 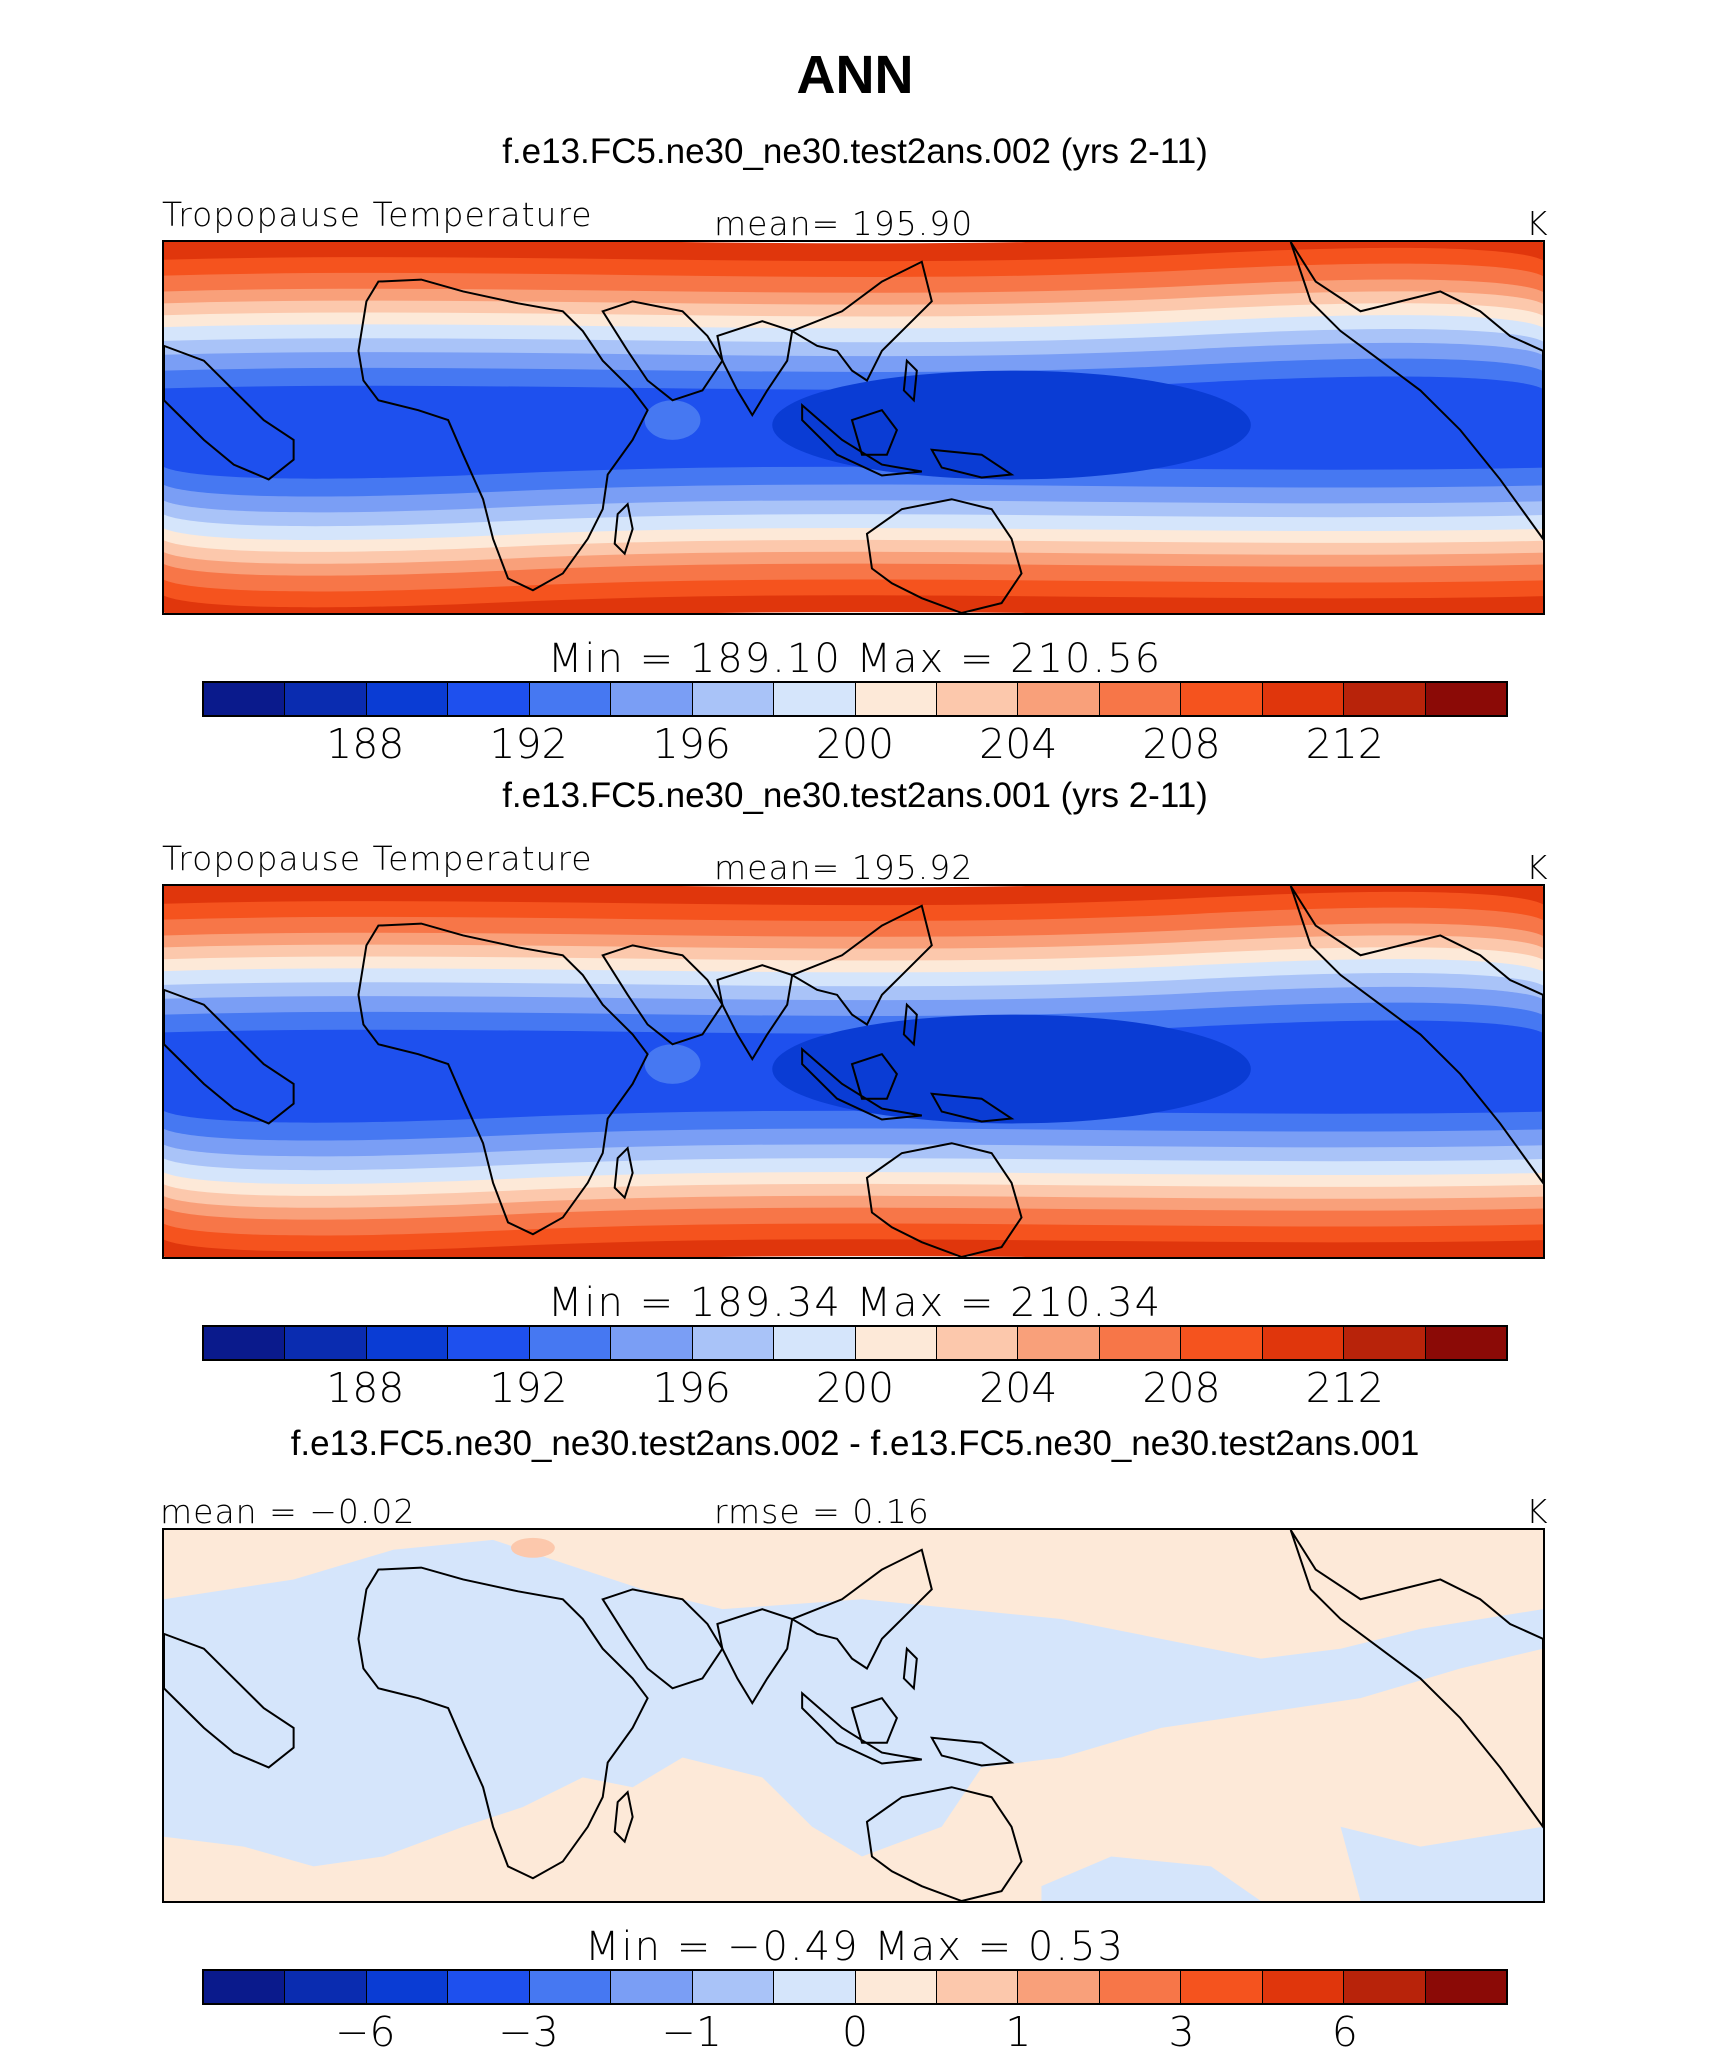 I want to click on colorbar-tick-label: −3, so click(x=528, y=2032).